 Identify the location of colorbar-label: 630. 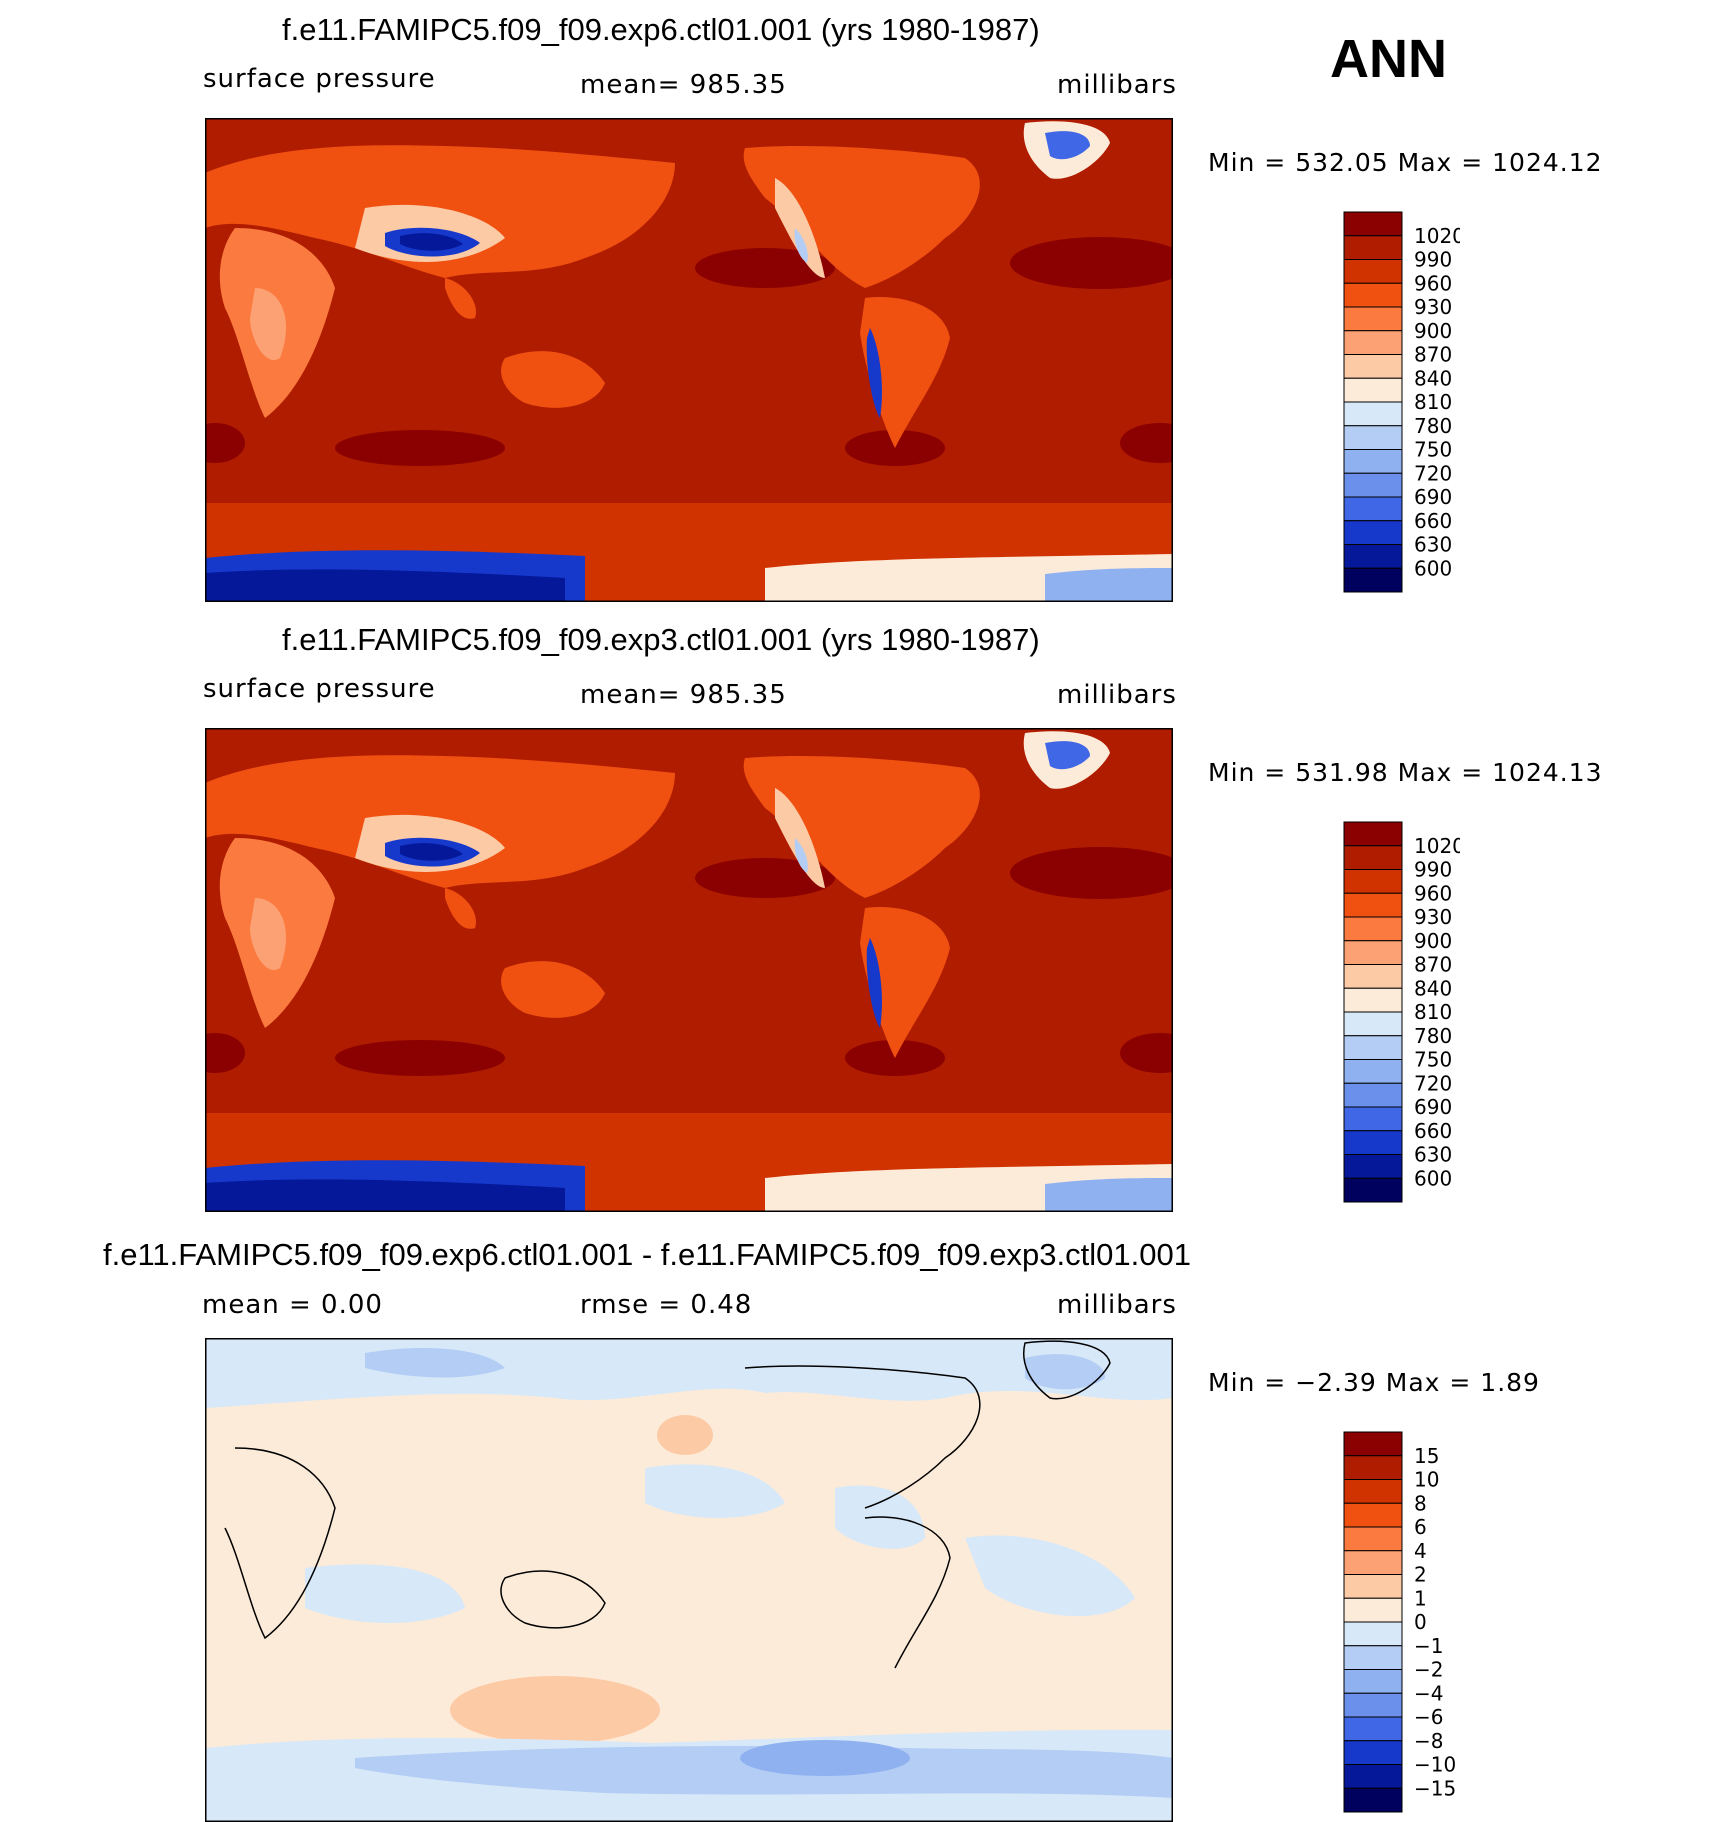
(1433, 1155).